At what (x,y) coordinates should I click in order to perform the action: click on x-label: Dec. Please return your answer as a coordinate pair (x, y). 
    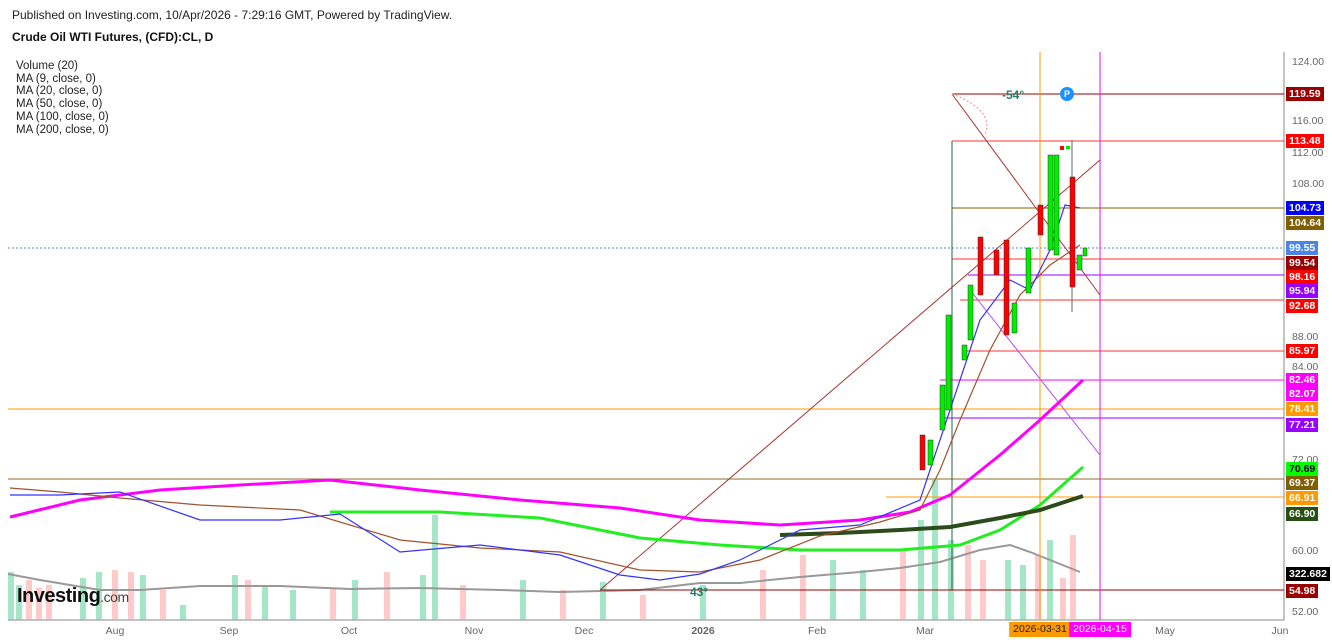
    Looking at the image, I should click on (584, 631).